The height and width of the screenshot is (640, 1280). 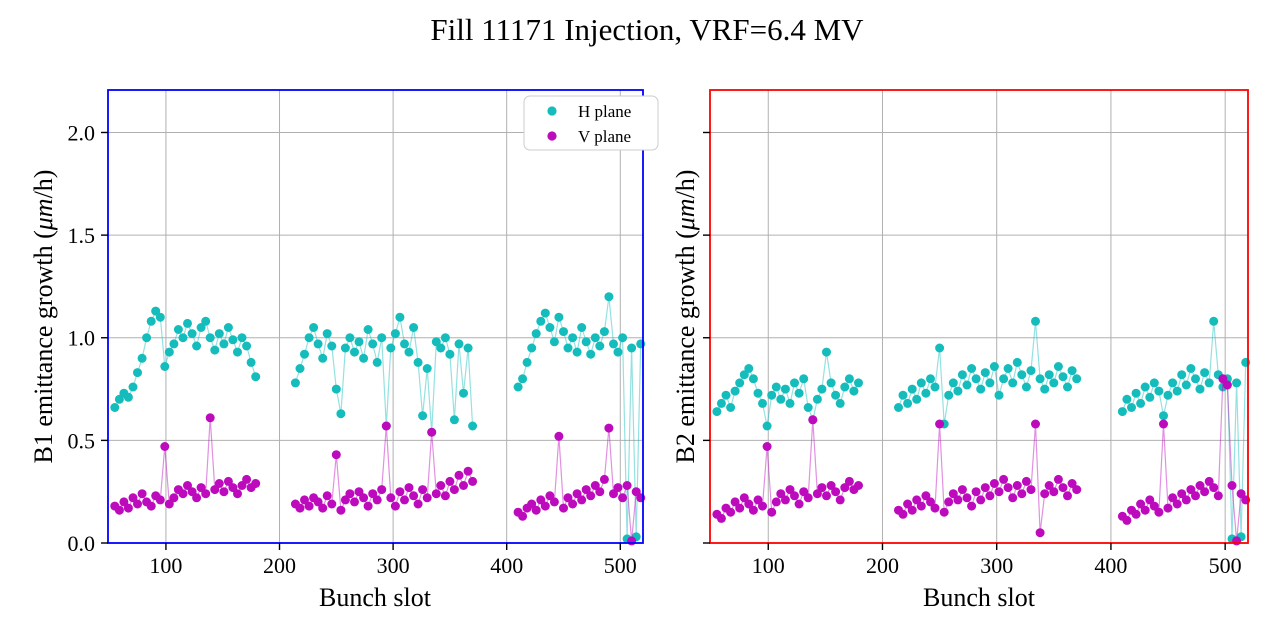 I want to click on x-tick-label: 300, so click(x=996, y=565).